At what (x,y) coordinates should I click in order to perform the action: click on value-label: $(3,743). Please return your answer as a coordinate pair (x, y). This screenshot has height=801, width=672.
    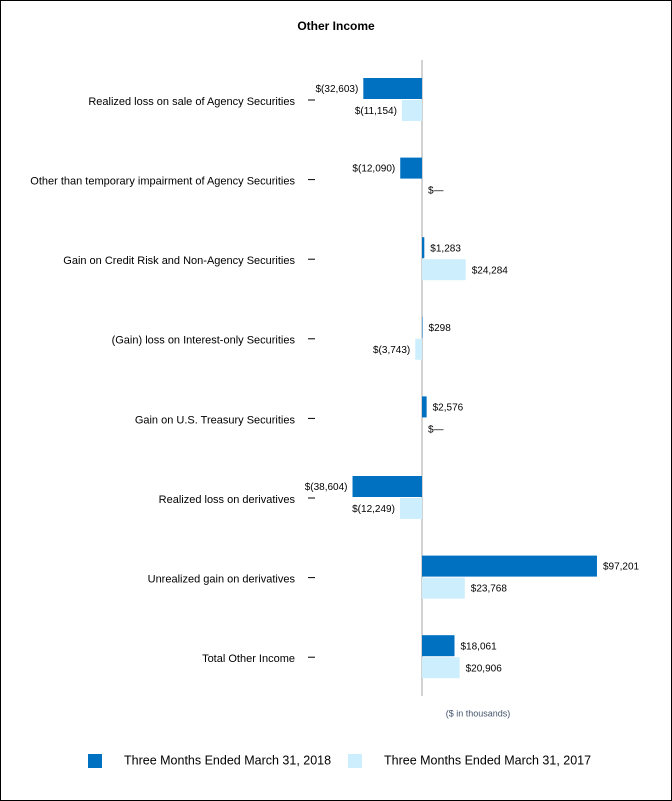
    Looking at the image, I should click on (391, 350).